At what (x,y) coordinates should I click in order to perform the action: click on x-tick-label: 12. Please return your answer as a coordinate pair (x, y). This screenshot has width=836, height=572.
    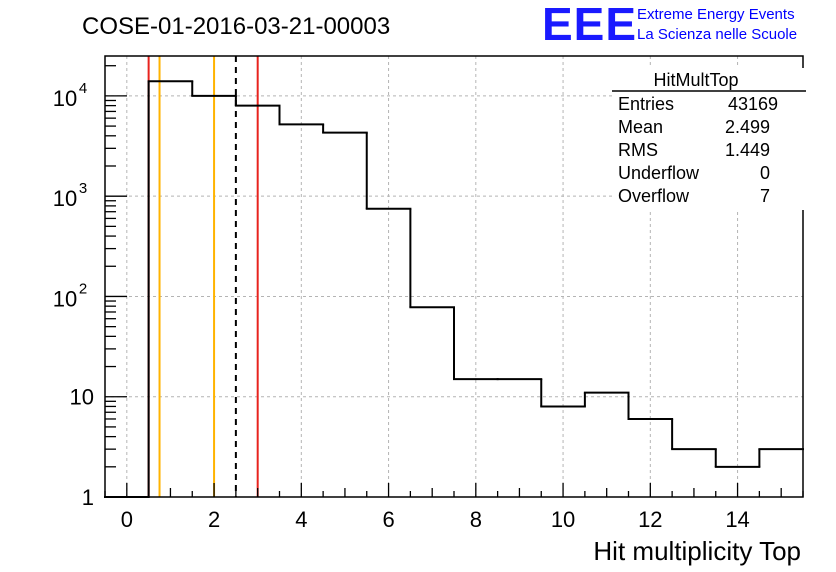
    Looking at the image, I should click on (650, 519).